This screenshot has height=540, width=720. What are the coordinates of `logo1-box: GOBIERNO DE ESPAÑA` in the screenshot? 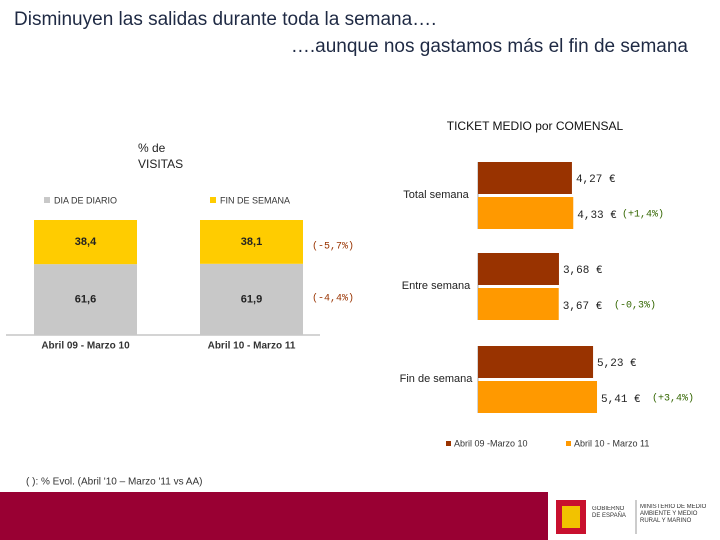 It's located at (609, 512).